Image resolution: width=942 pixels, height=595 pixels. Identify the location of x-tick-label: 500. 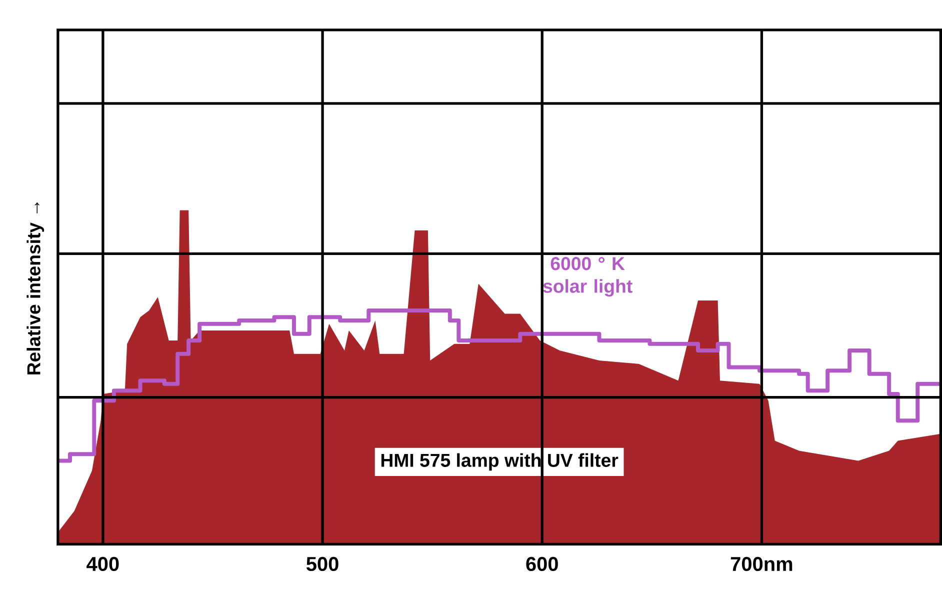
(322, 563).